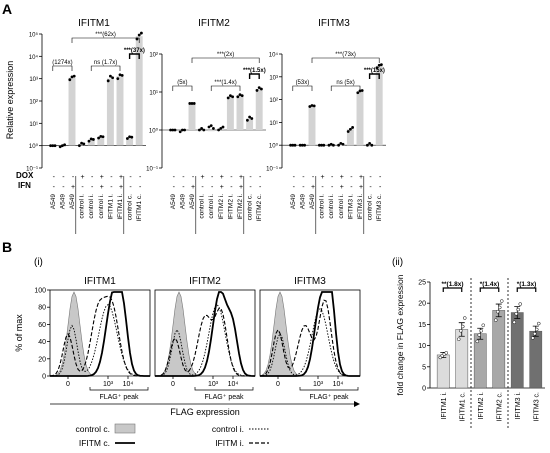 Image resolution: width=550 pixels, height=453 pixels. Describe the element at coordinates (24, 185) in the screenshot. I see `ifn-row-label: IFN` at that location.